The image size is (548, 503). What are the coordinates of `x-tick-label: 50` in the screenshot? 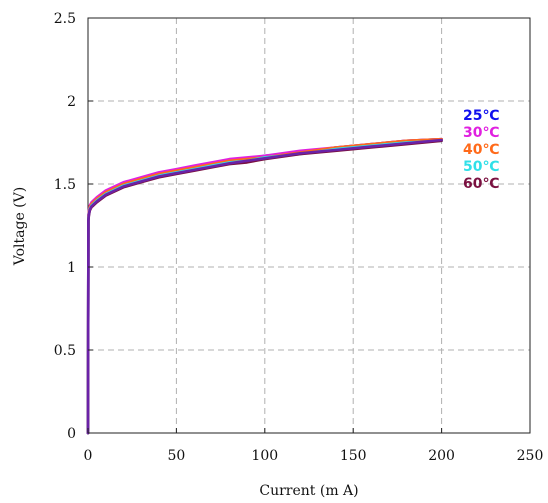 It's located at (176, 456).